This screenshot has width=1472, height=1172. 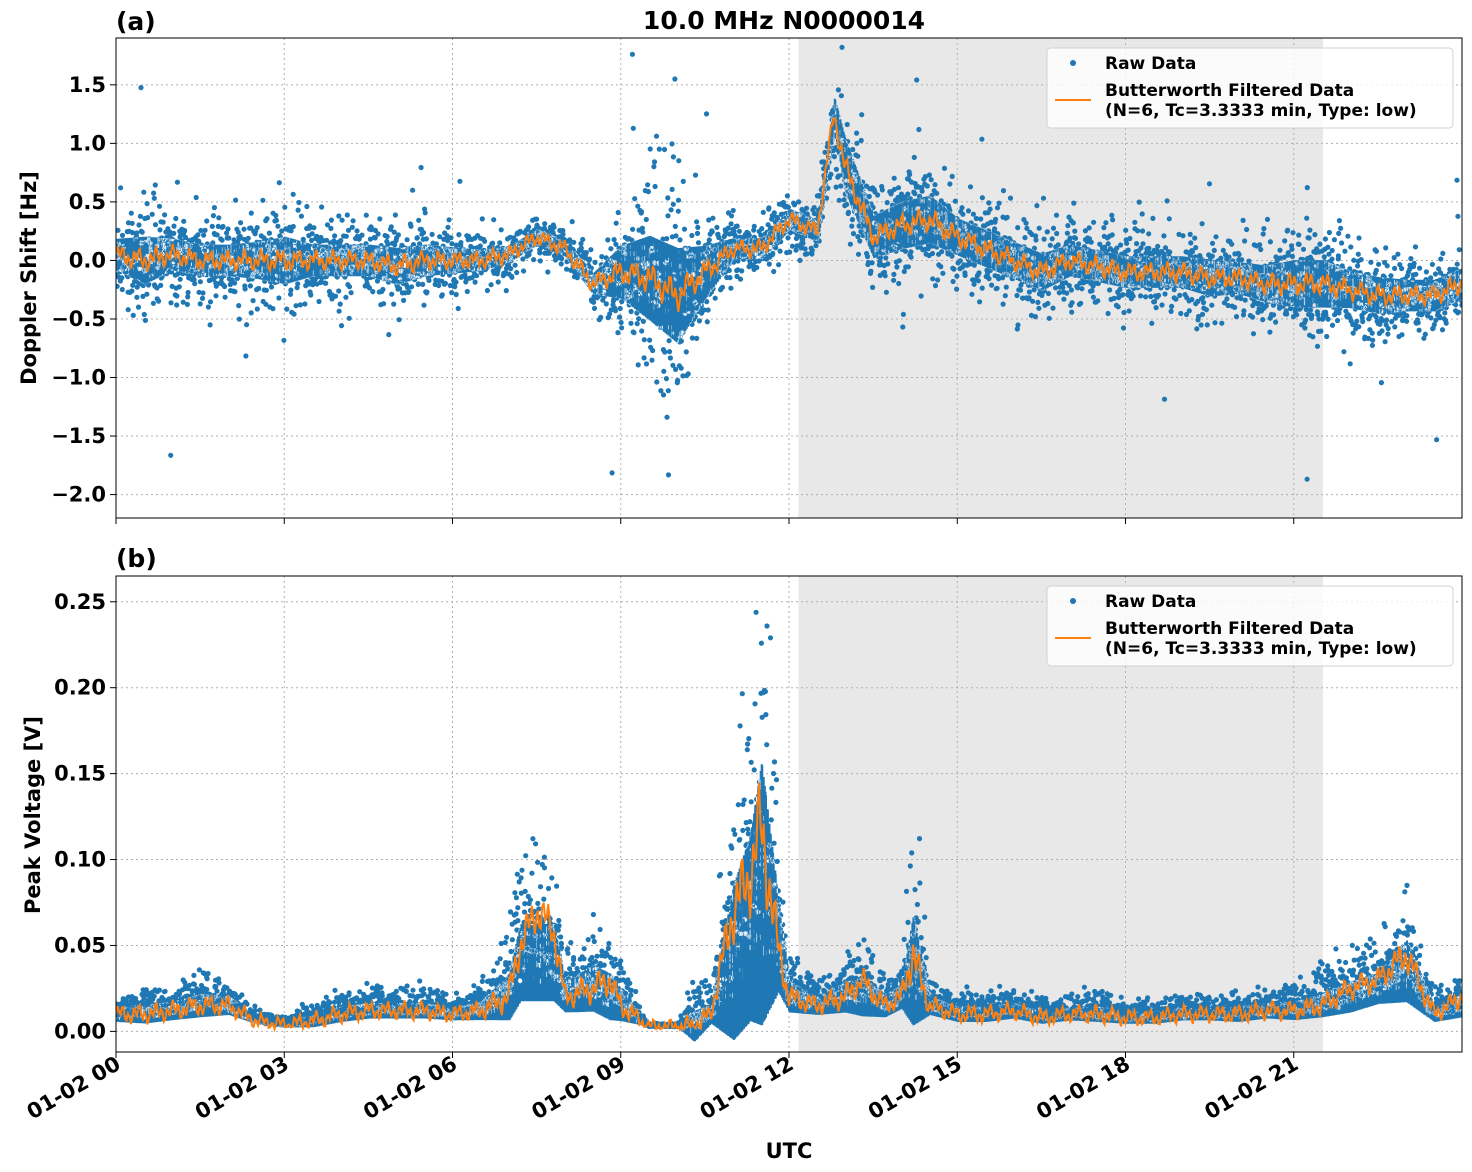 What do you see at coordinates (80, 688) in the screenshot?
I see `panel-b-ytick-label: 0.20` at bounding box center [80, 688].